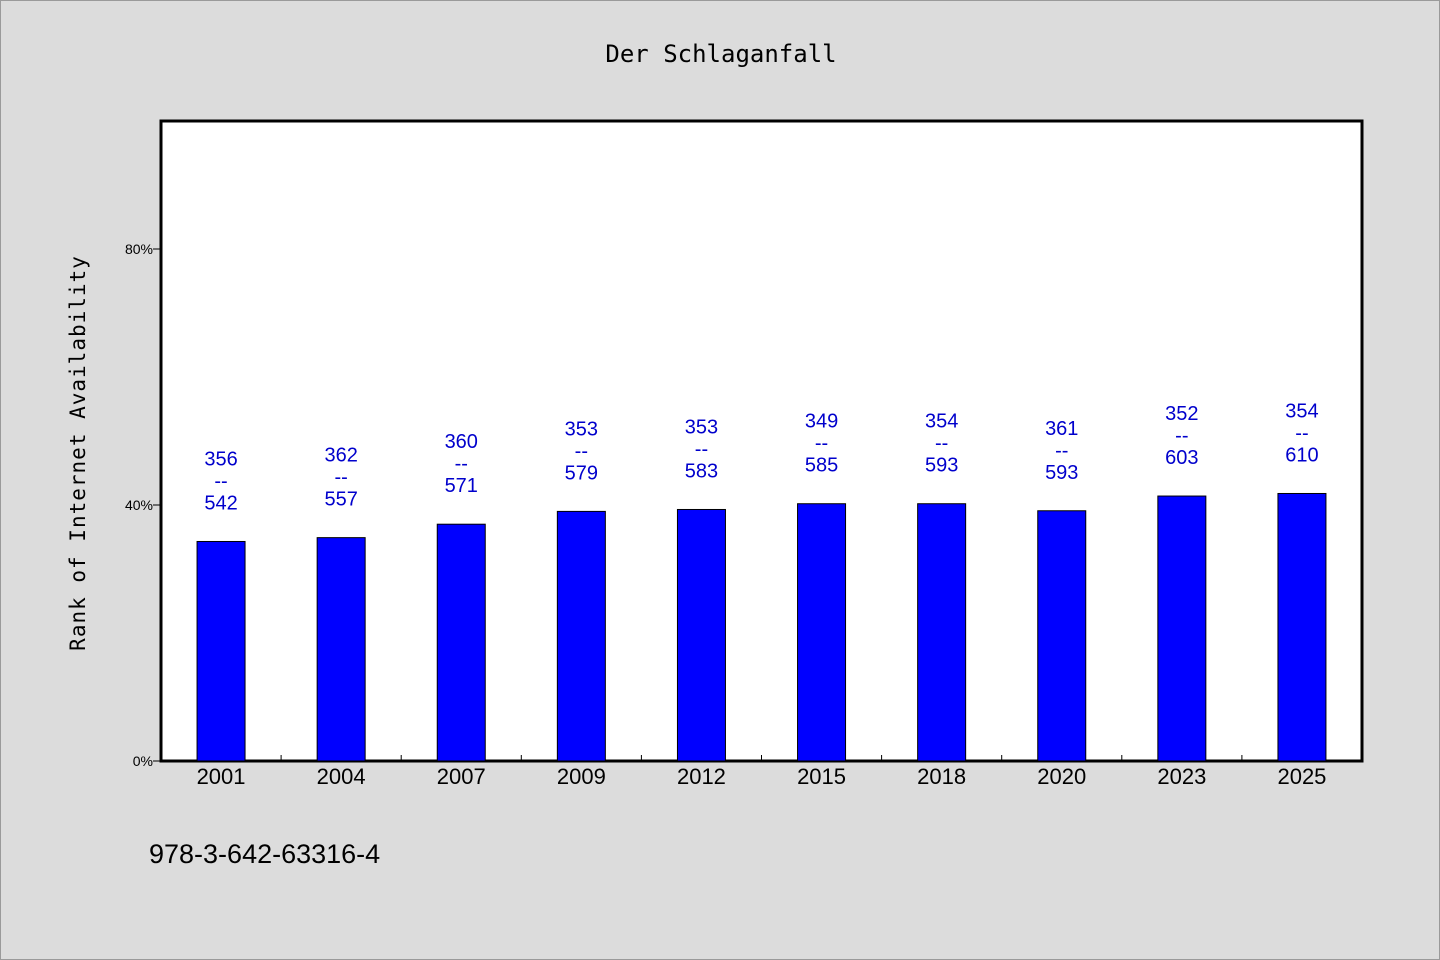 The image size is (1440, 960). Describe the element at coordinates (941, 776) in the screenshot. I see `x-tick-label: 2018` at that location.